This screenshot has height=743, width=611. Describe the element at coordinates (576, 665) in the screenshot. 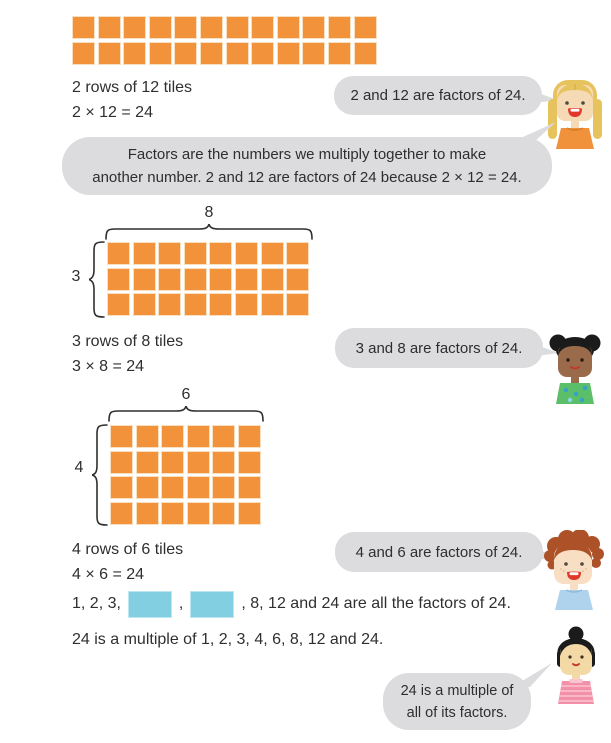

I see `bun-girl-icon` at that location.